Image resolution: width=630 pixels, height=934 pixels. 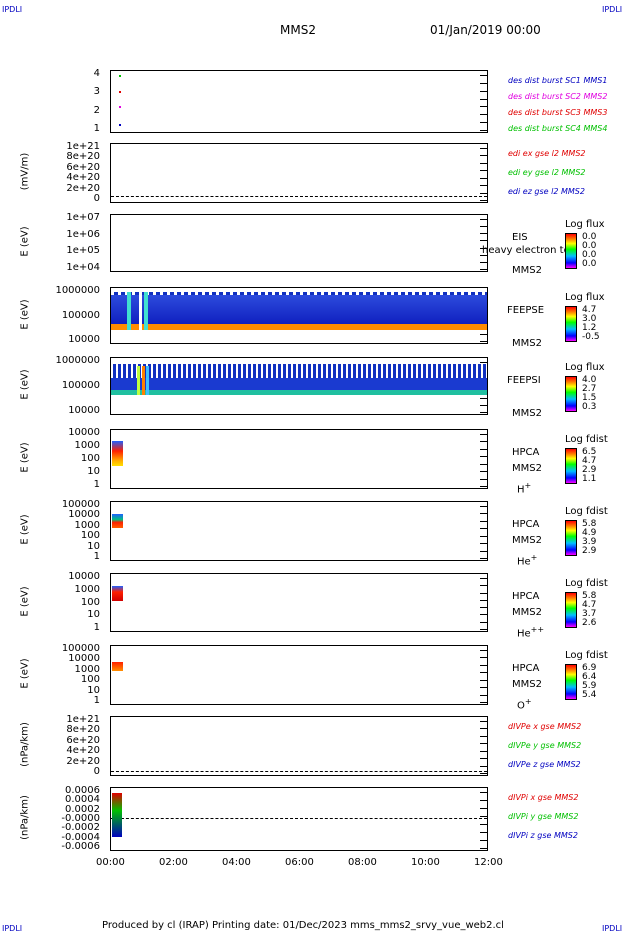 What do you see at coordinates (543, 816) in the screenshot?
I see `p11-legend-entry: dIVPi y gse MMS2` at bounding box center [543, 816].